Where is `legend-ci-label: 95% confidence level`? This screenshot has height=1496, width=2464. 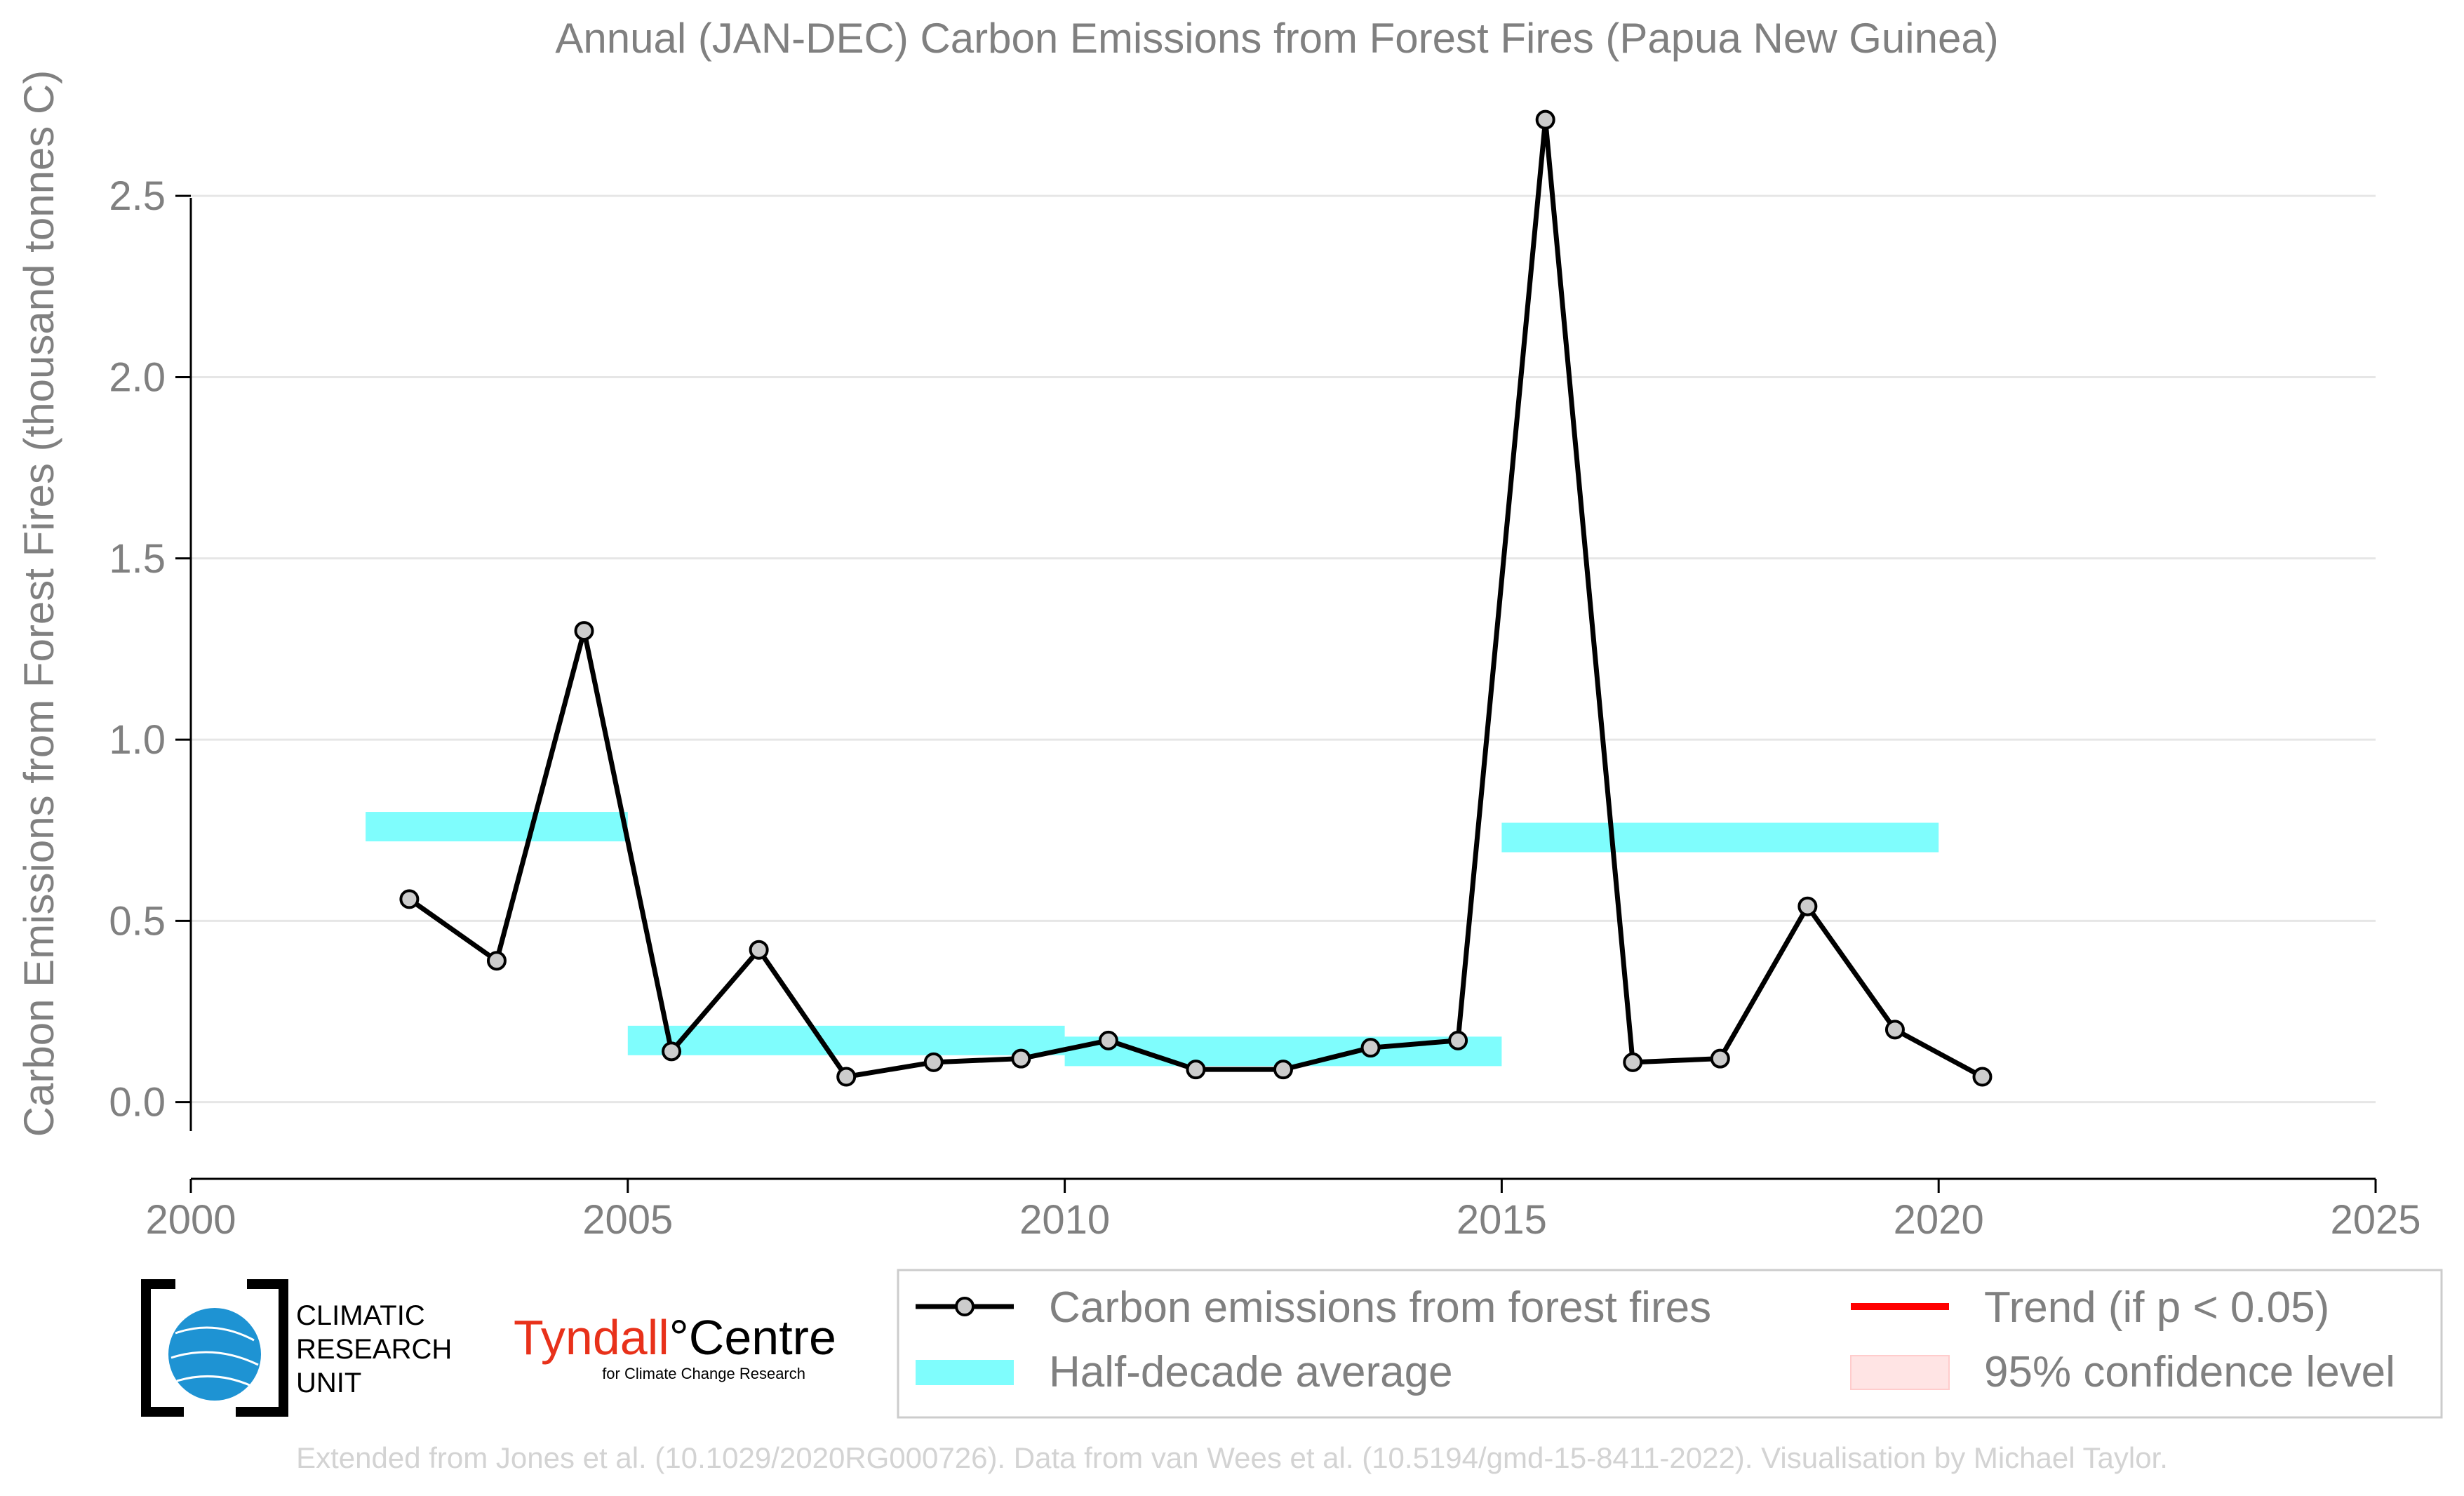 legend-ci-label: 95% confidence level is located at coordinates (2189, 1372).